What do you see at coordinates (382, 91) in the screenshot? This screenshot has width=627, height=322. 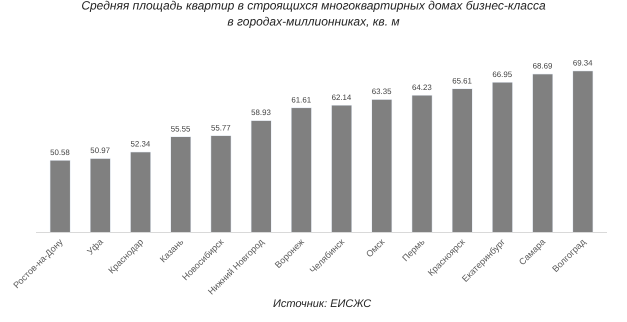 I see `data-label: 63.35` at bounding box center [382, 91].